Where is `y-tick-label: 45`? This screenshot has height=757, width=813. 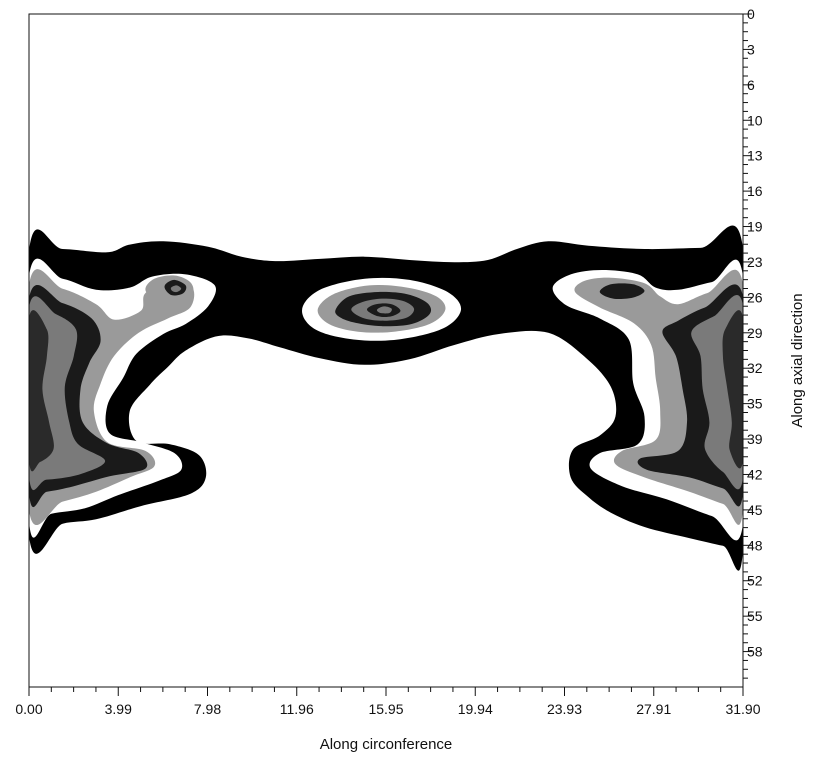 y-tick-label: 45 is located at coordinates (755, 510).